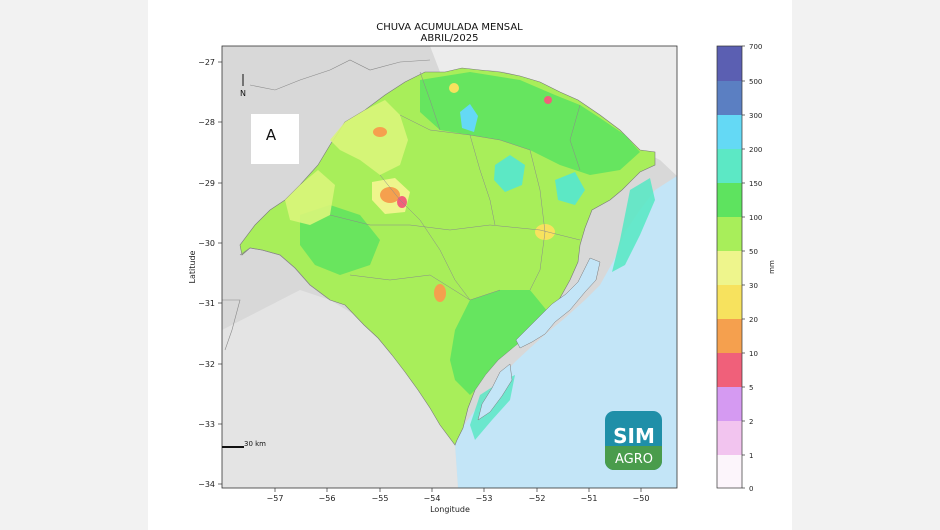  Describe the element at coordinates (753, 252) in the screenshot. I see `colorbar-tick-label: 50` at that location.